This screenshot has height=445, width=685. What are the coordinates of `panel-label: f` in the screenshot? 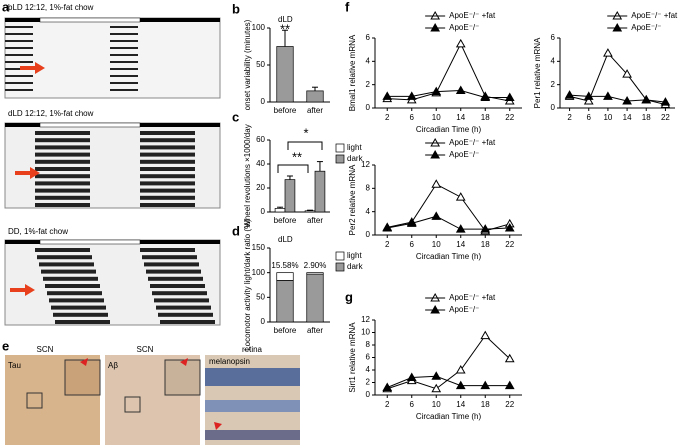 It's located at (347, 7).